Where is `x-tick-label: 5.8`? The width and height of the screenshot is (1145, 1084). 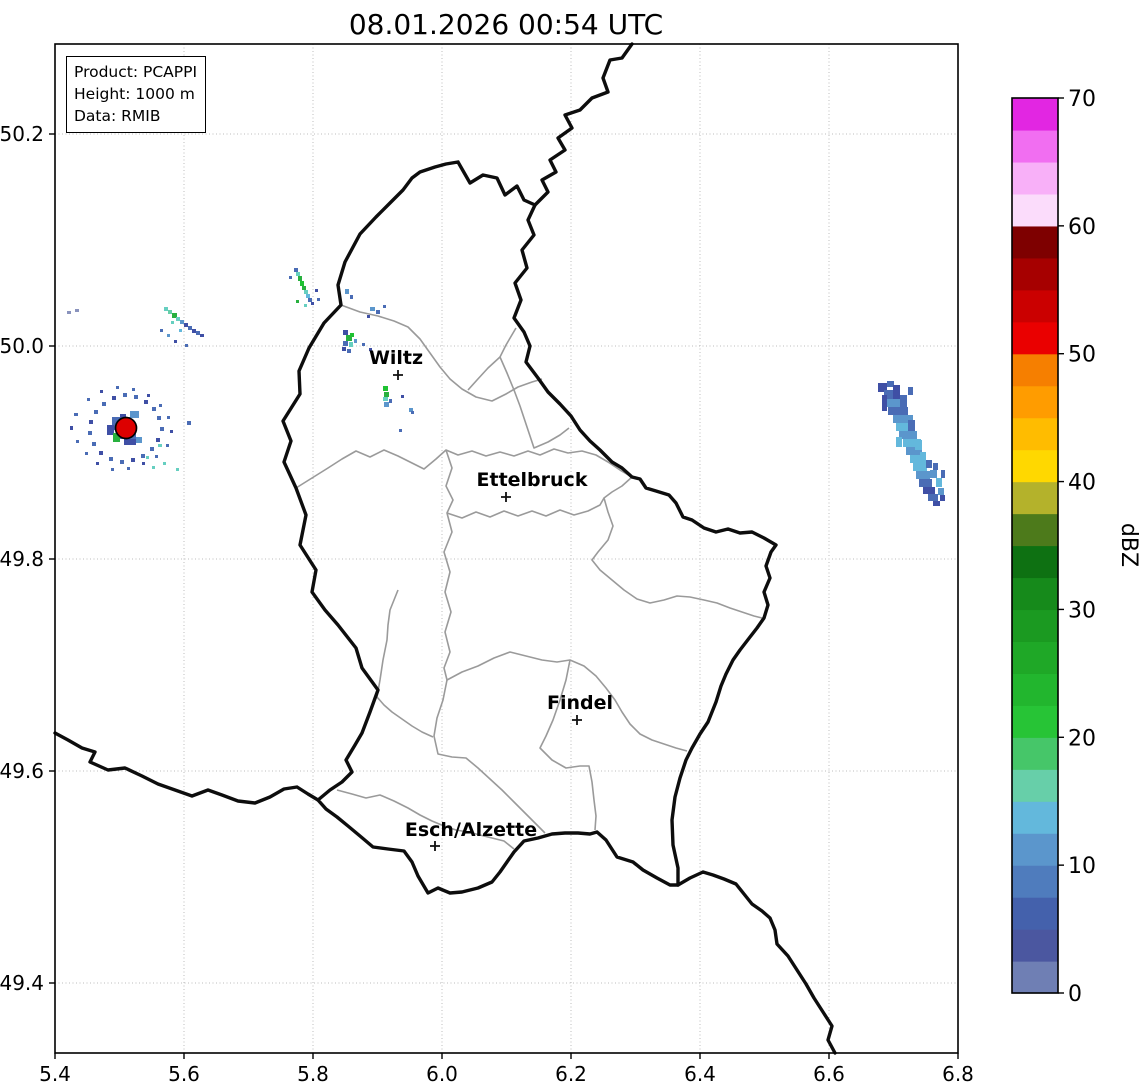 x-tick-label: 5.8 is located at coordinates (313, 1073).